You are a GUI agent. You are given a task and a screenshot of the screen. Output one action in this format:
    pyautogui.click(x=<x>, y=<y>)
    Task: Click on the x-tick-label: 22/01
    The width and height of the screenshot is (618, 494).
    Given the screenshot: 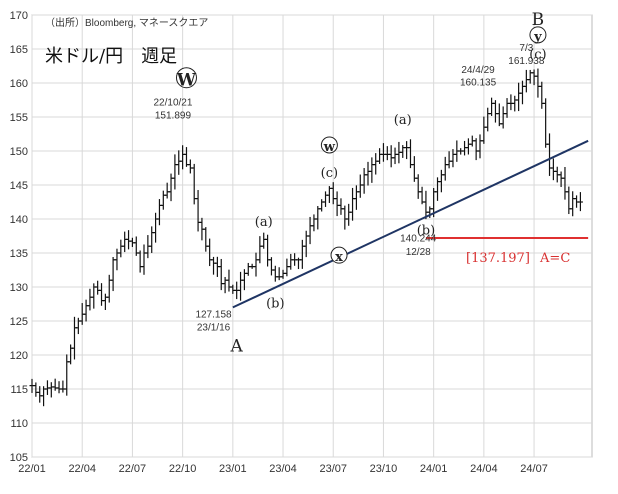 What is the action you would take?
    pyautogui.click(x=32, y=469)
    